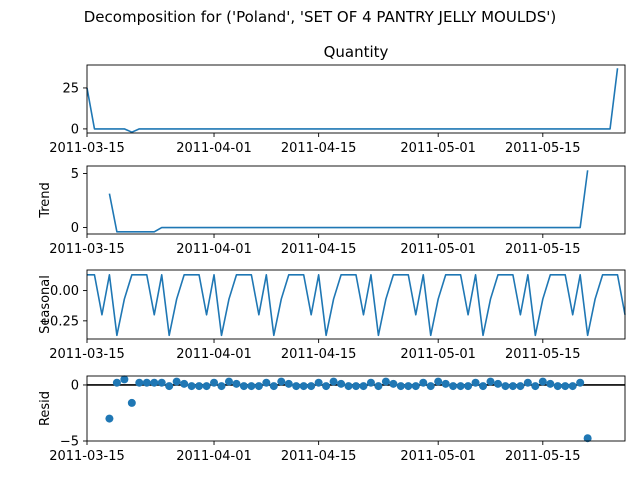 This screenshot has width=640, height=484. What do you see at coordinates (87, 249) in the screenshot?
I see `panel-2-x-tick-label: 2011-03-15` at bounding box center [87, 249].